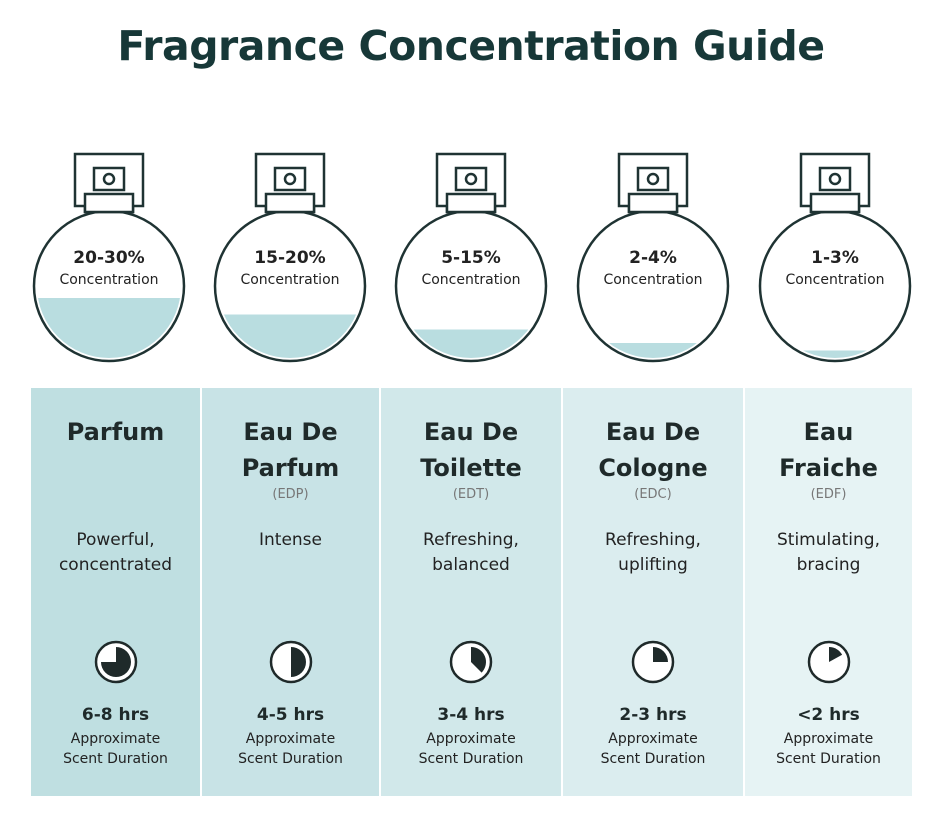 The width and height of the screenshot is (942, 833). I want to click on concentration-value: 15-20%, so click(290, 258).